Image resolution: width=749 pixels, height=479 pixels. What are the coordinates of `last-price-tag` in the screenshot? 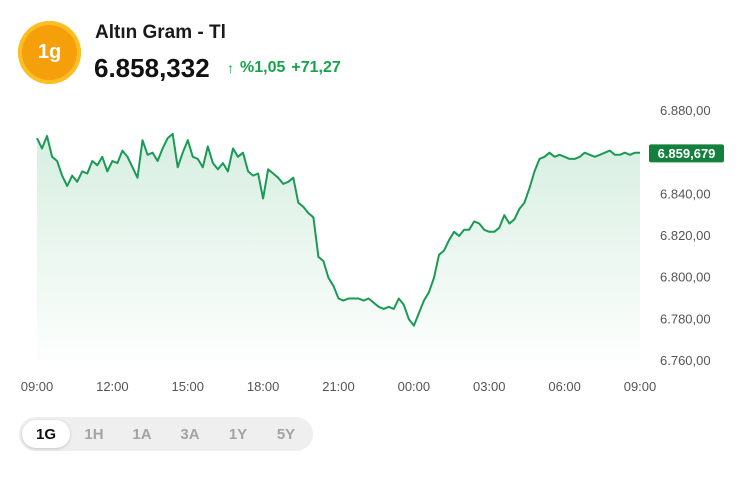 It's located at (686, 153).